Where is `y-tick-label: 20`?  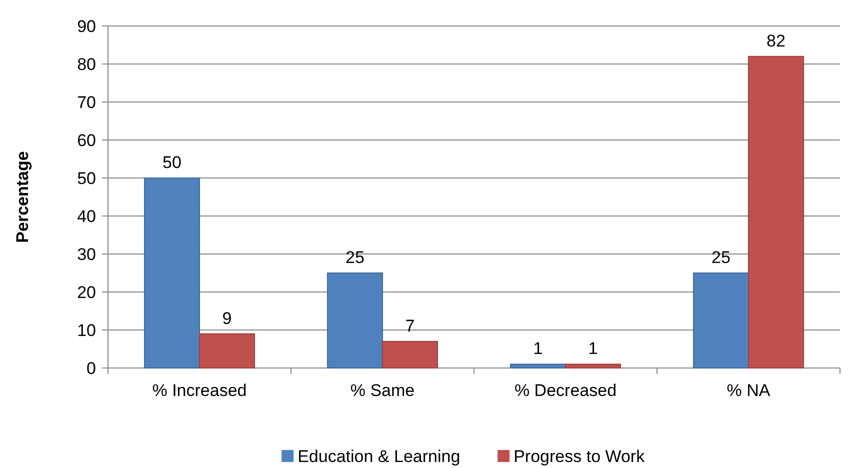 y-tick-label: 20 is located at coordinates (86, 292).